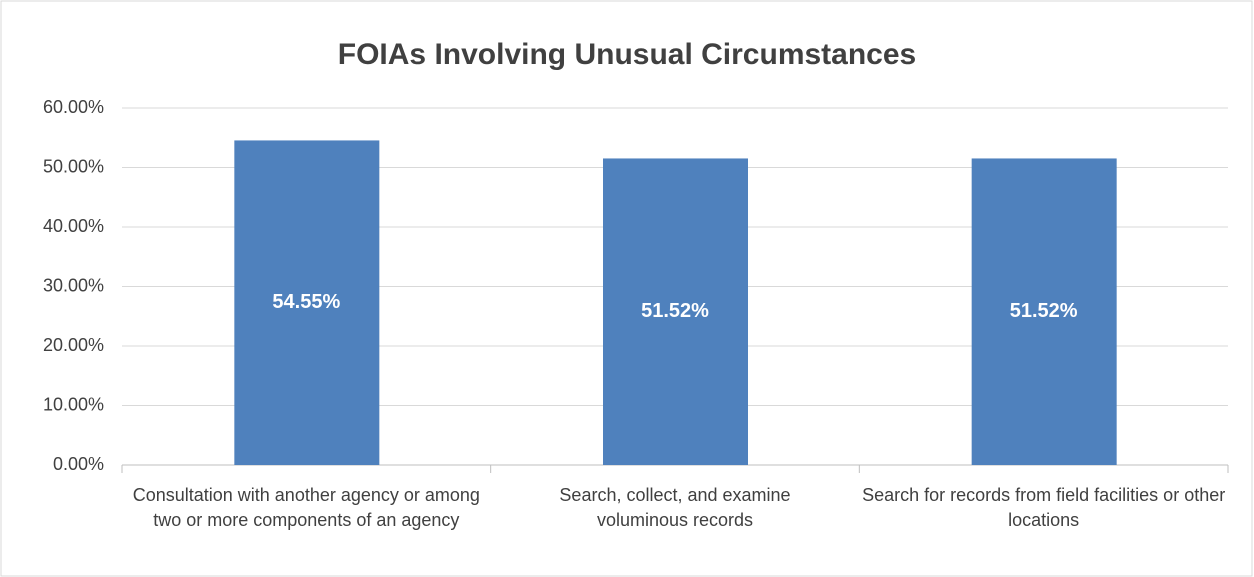  Describe the element at coordinates (73, 345) in the screenshot. I see `y-tick-label: 20.00%` at that location.